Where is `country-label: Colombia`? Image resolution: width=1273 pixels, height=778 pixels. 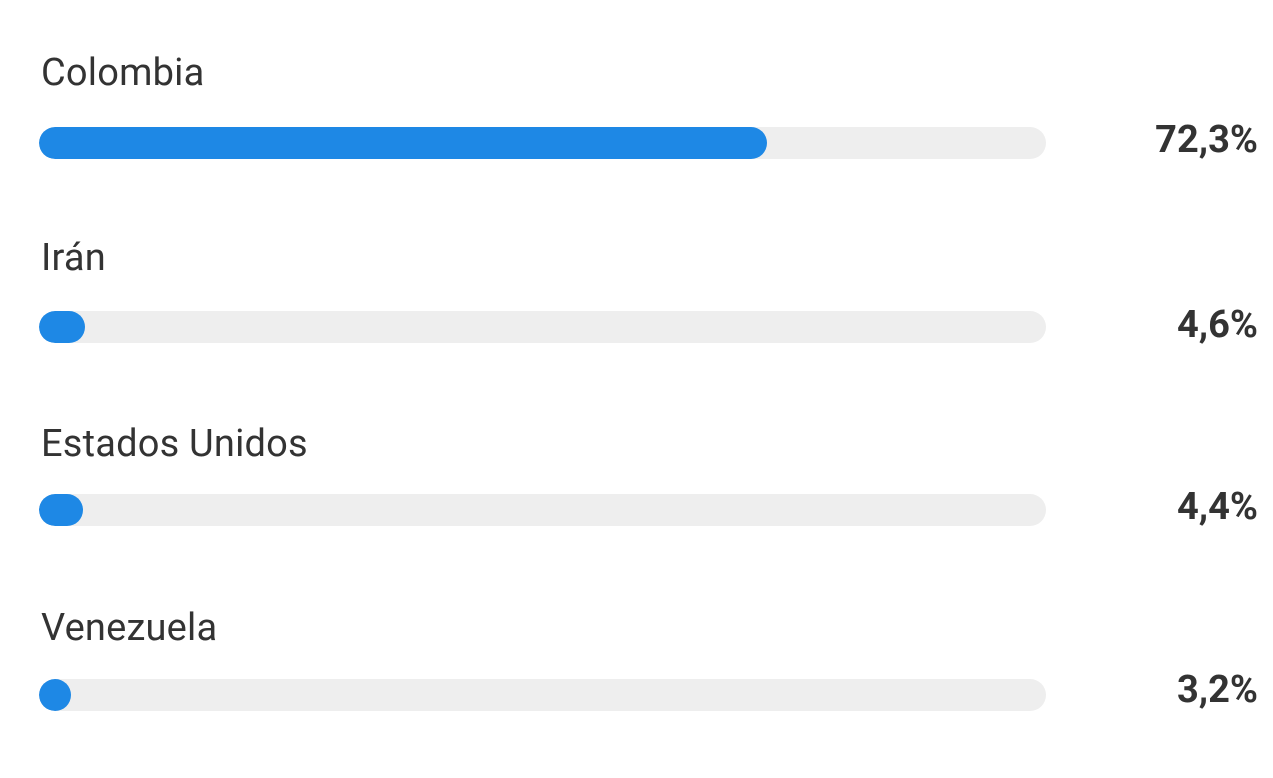 country-label: Colombia is located at coordinates (123, 73).